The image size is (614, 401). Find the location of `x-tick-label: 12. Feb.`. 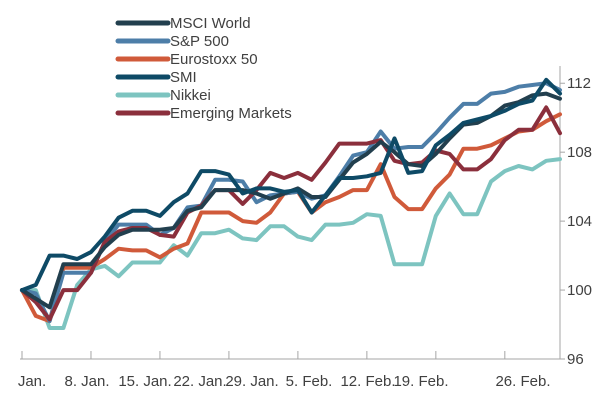

x-tick-label: 12. Feb. is located at coordinates (367, 381).